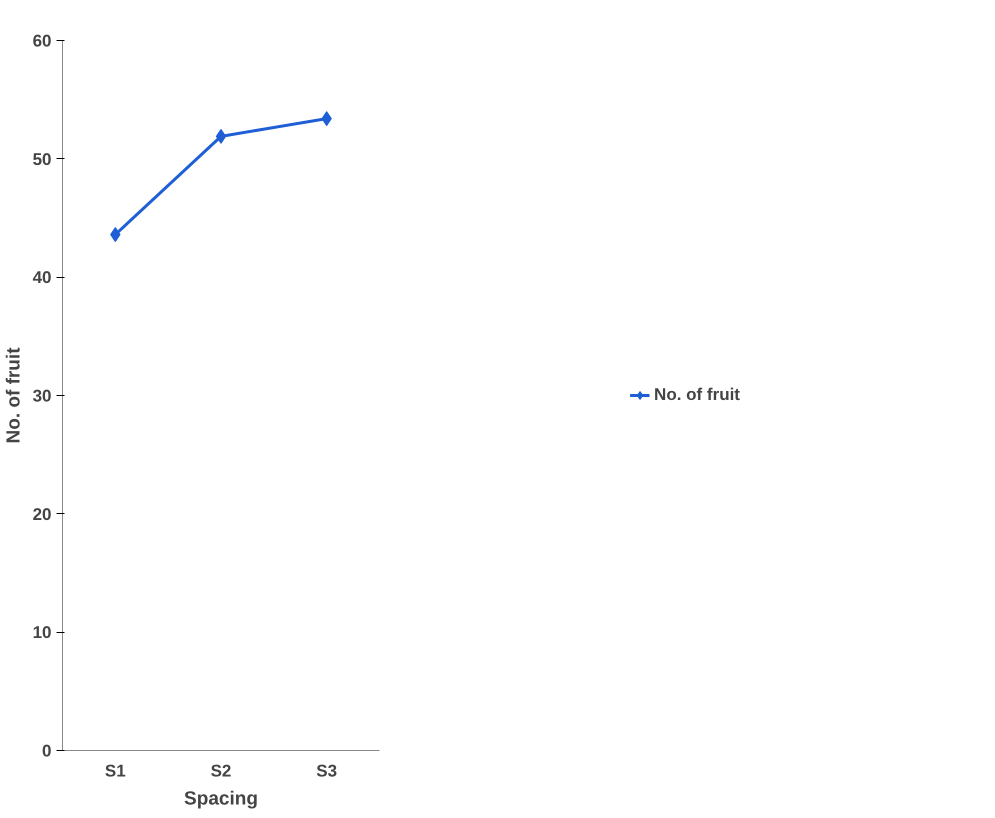  I want to click on y-axis-title: No. of fruit, so click(14, 395).